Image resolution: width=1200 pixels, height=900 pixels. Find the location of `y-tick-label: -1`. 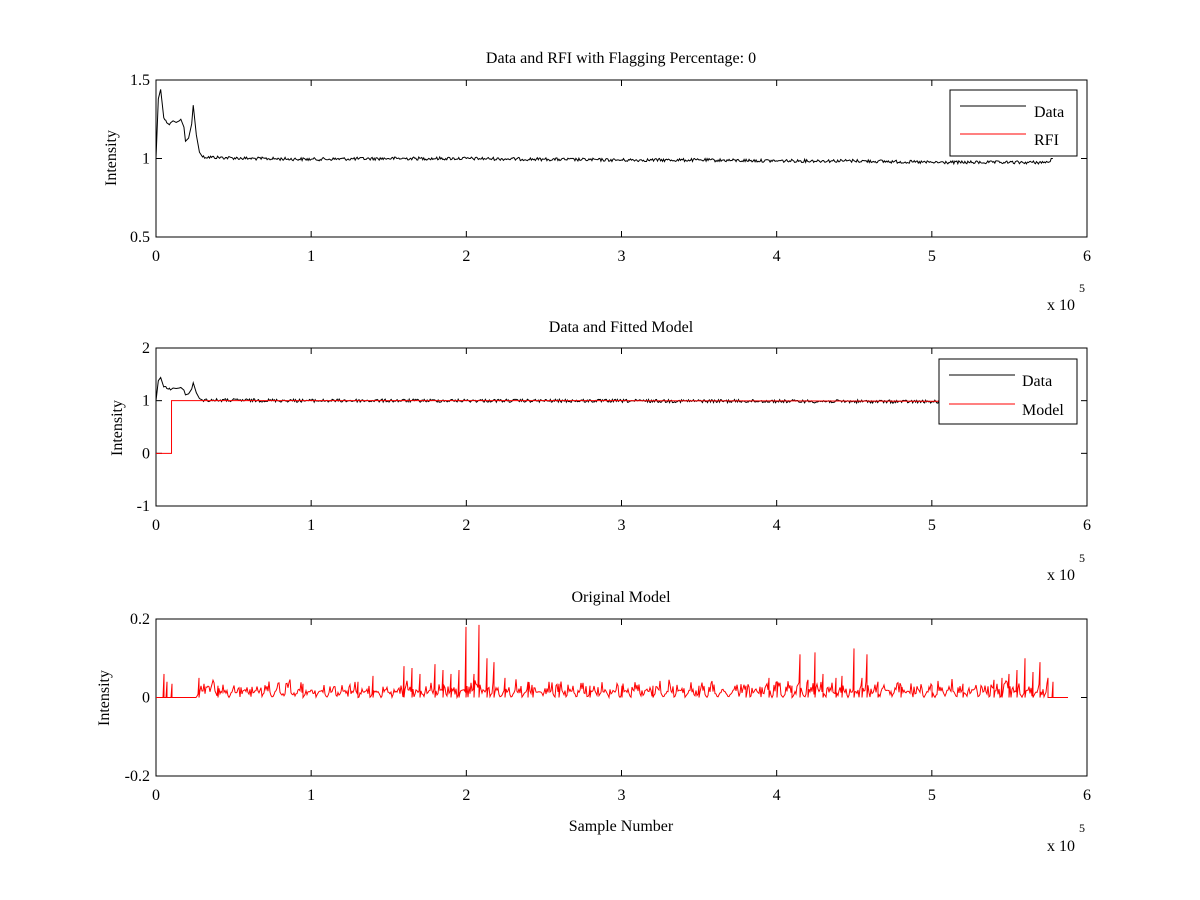

y-tick-label: -1 is located at coordinates (143, 506).